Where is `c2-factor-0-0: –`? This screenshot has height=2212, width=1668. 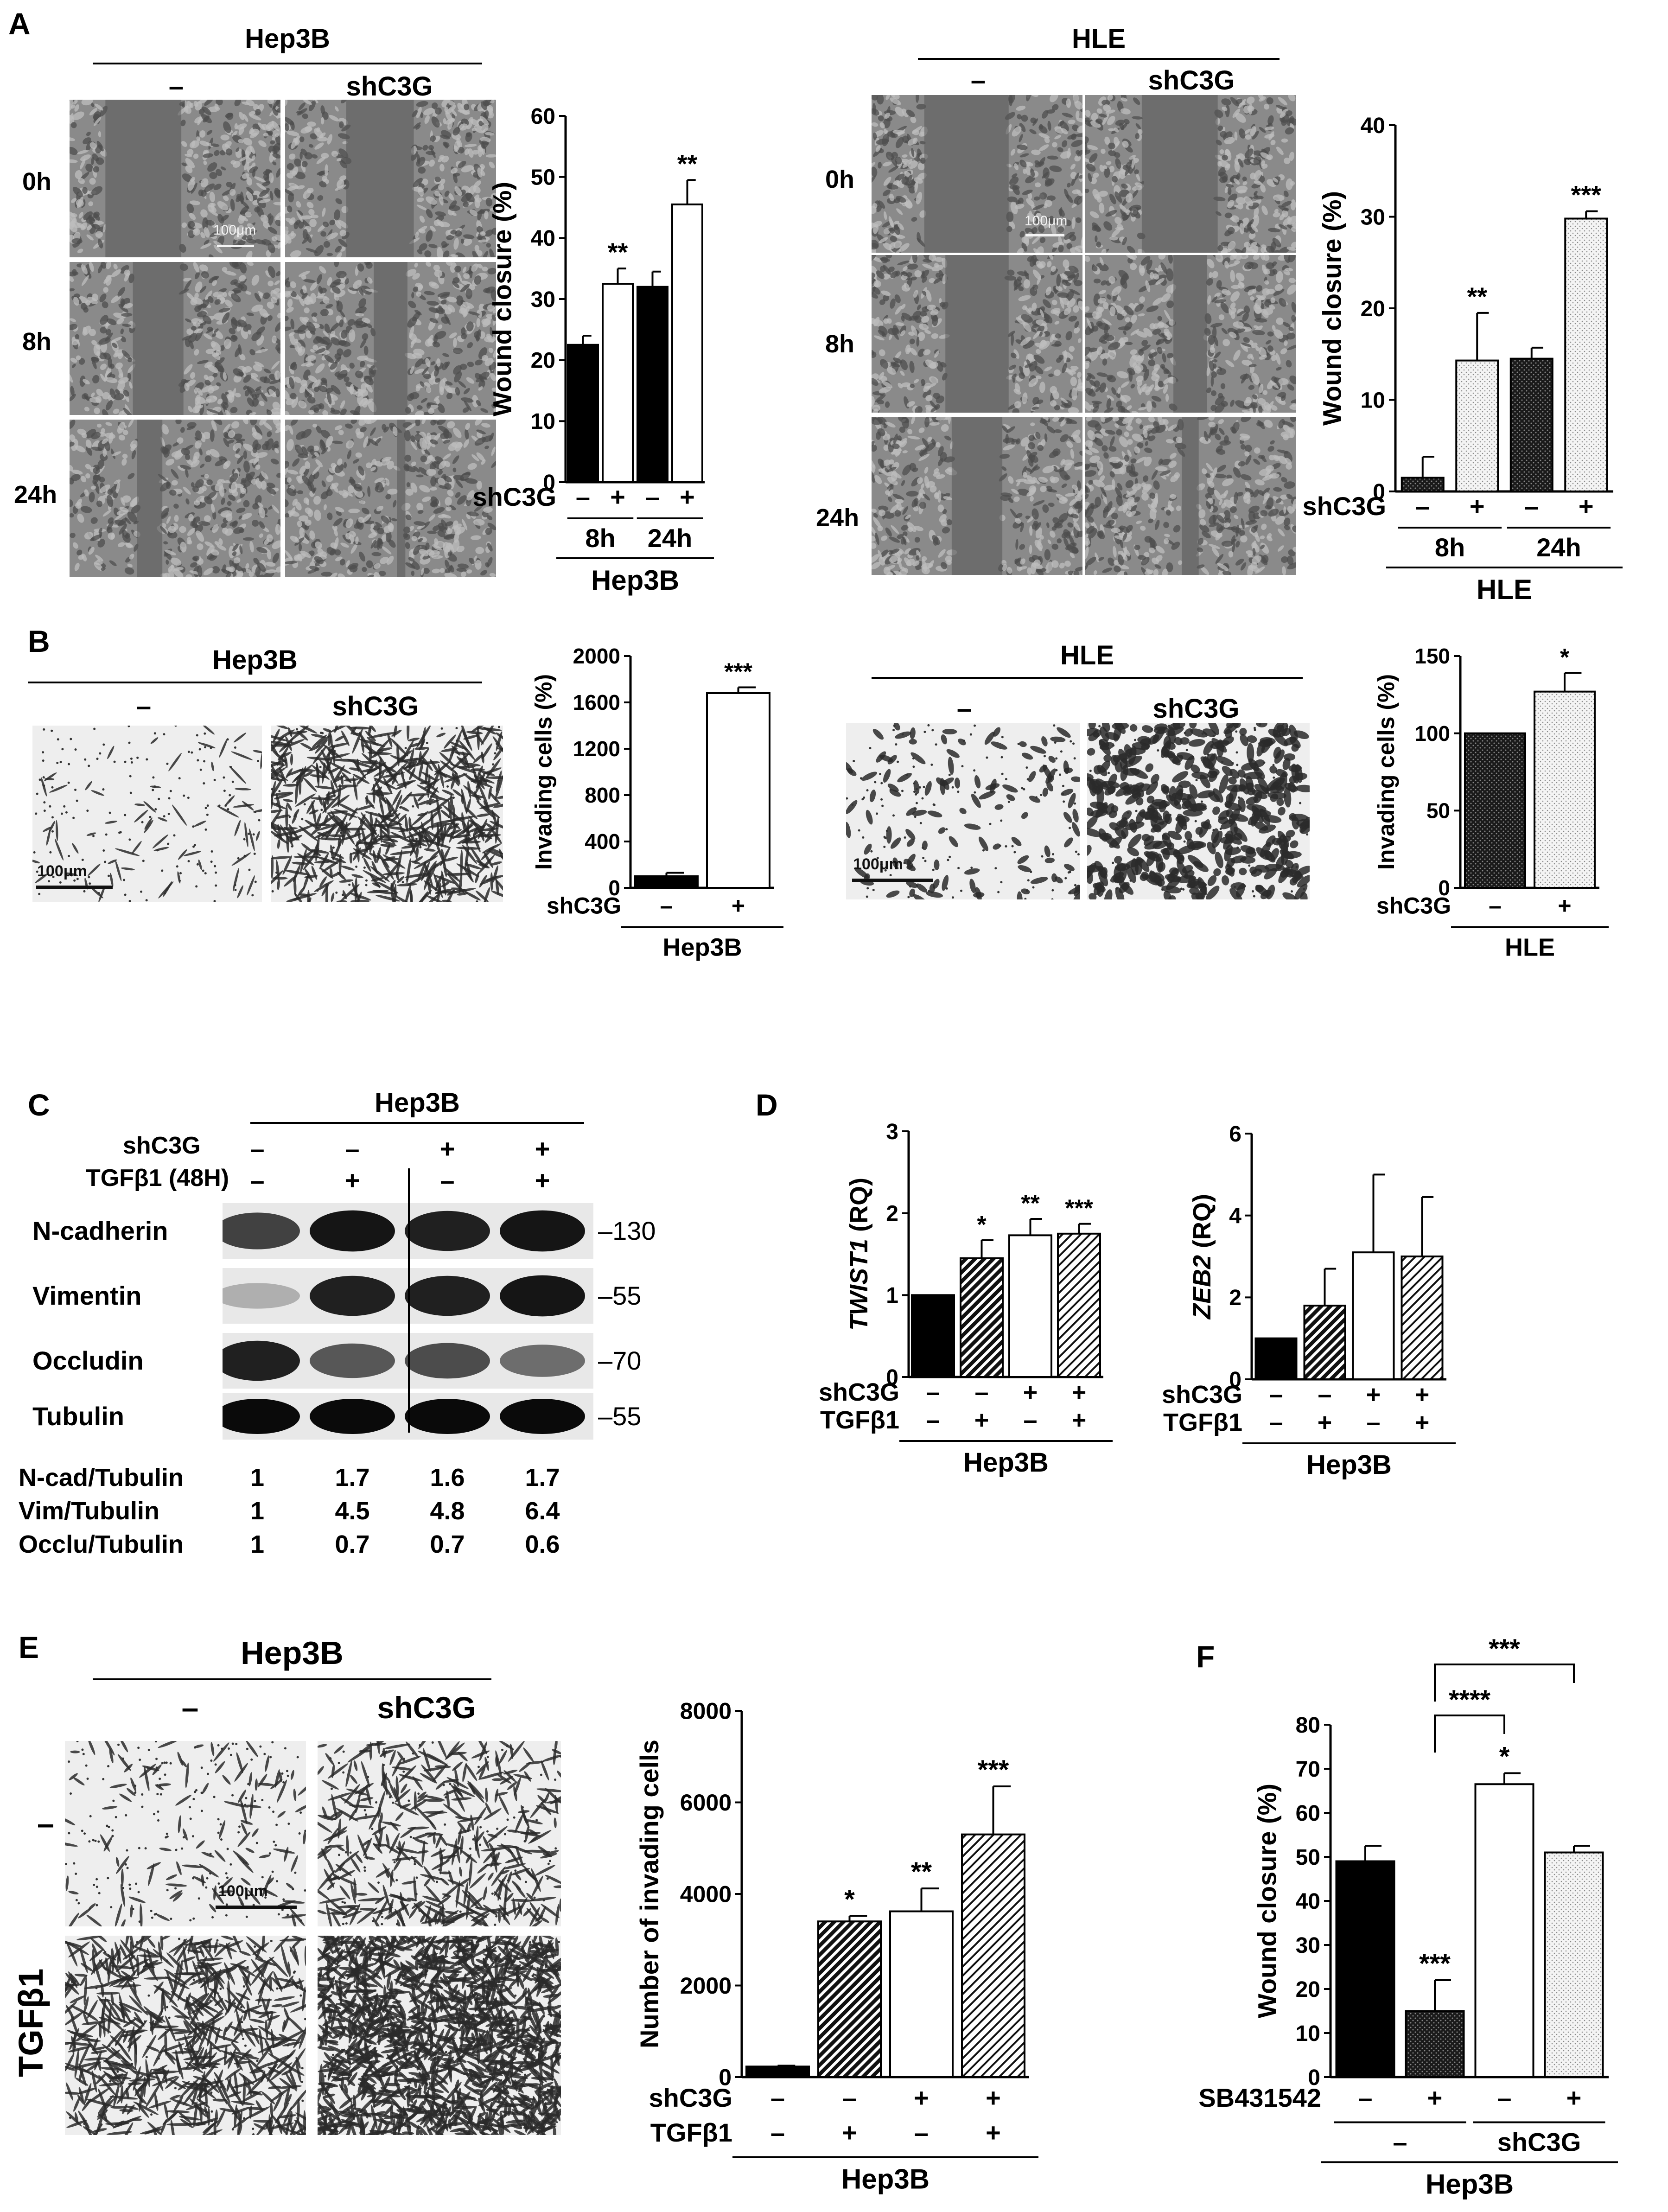
c2-factor-0-0: – is located at coordinates (666, 905).